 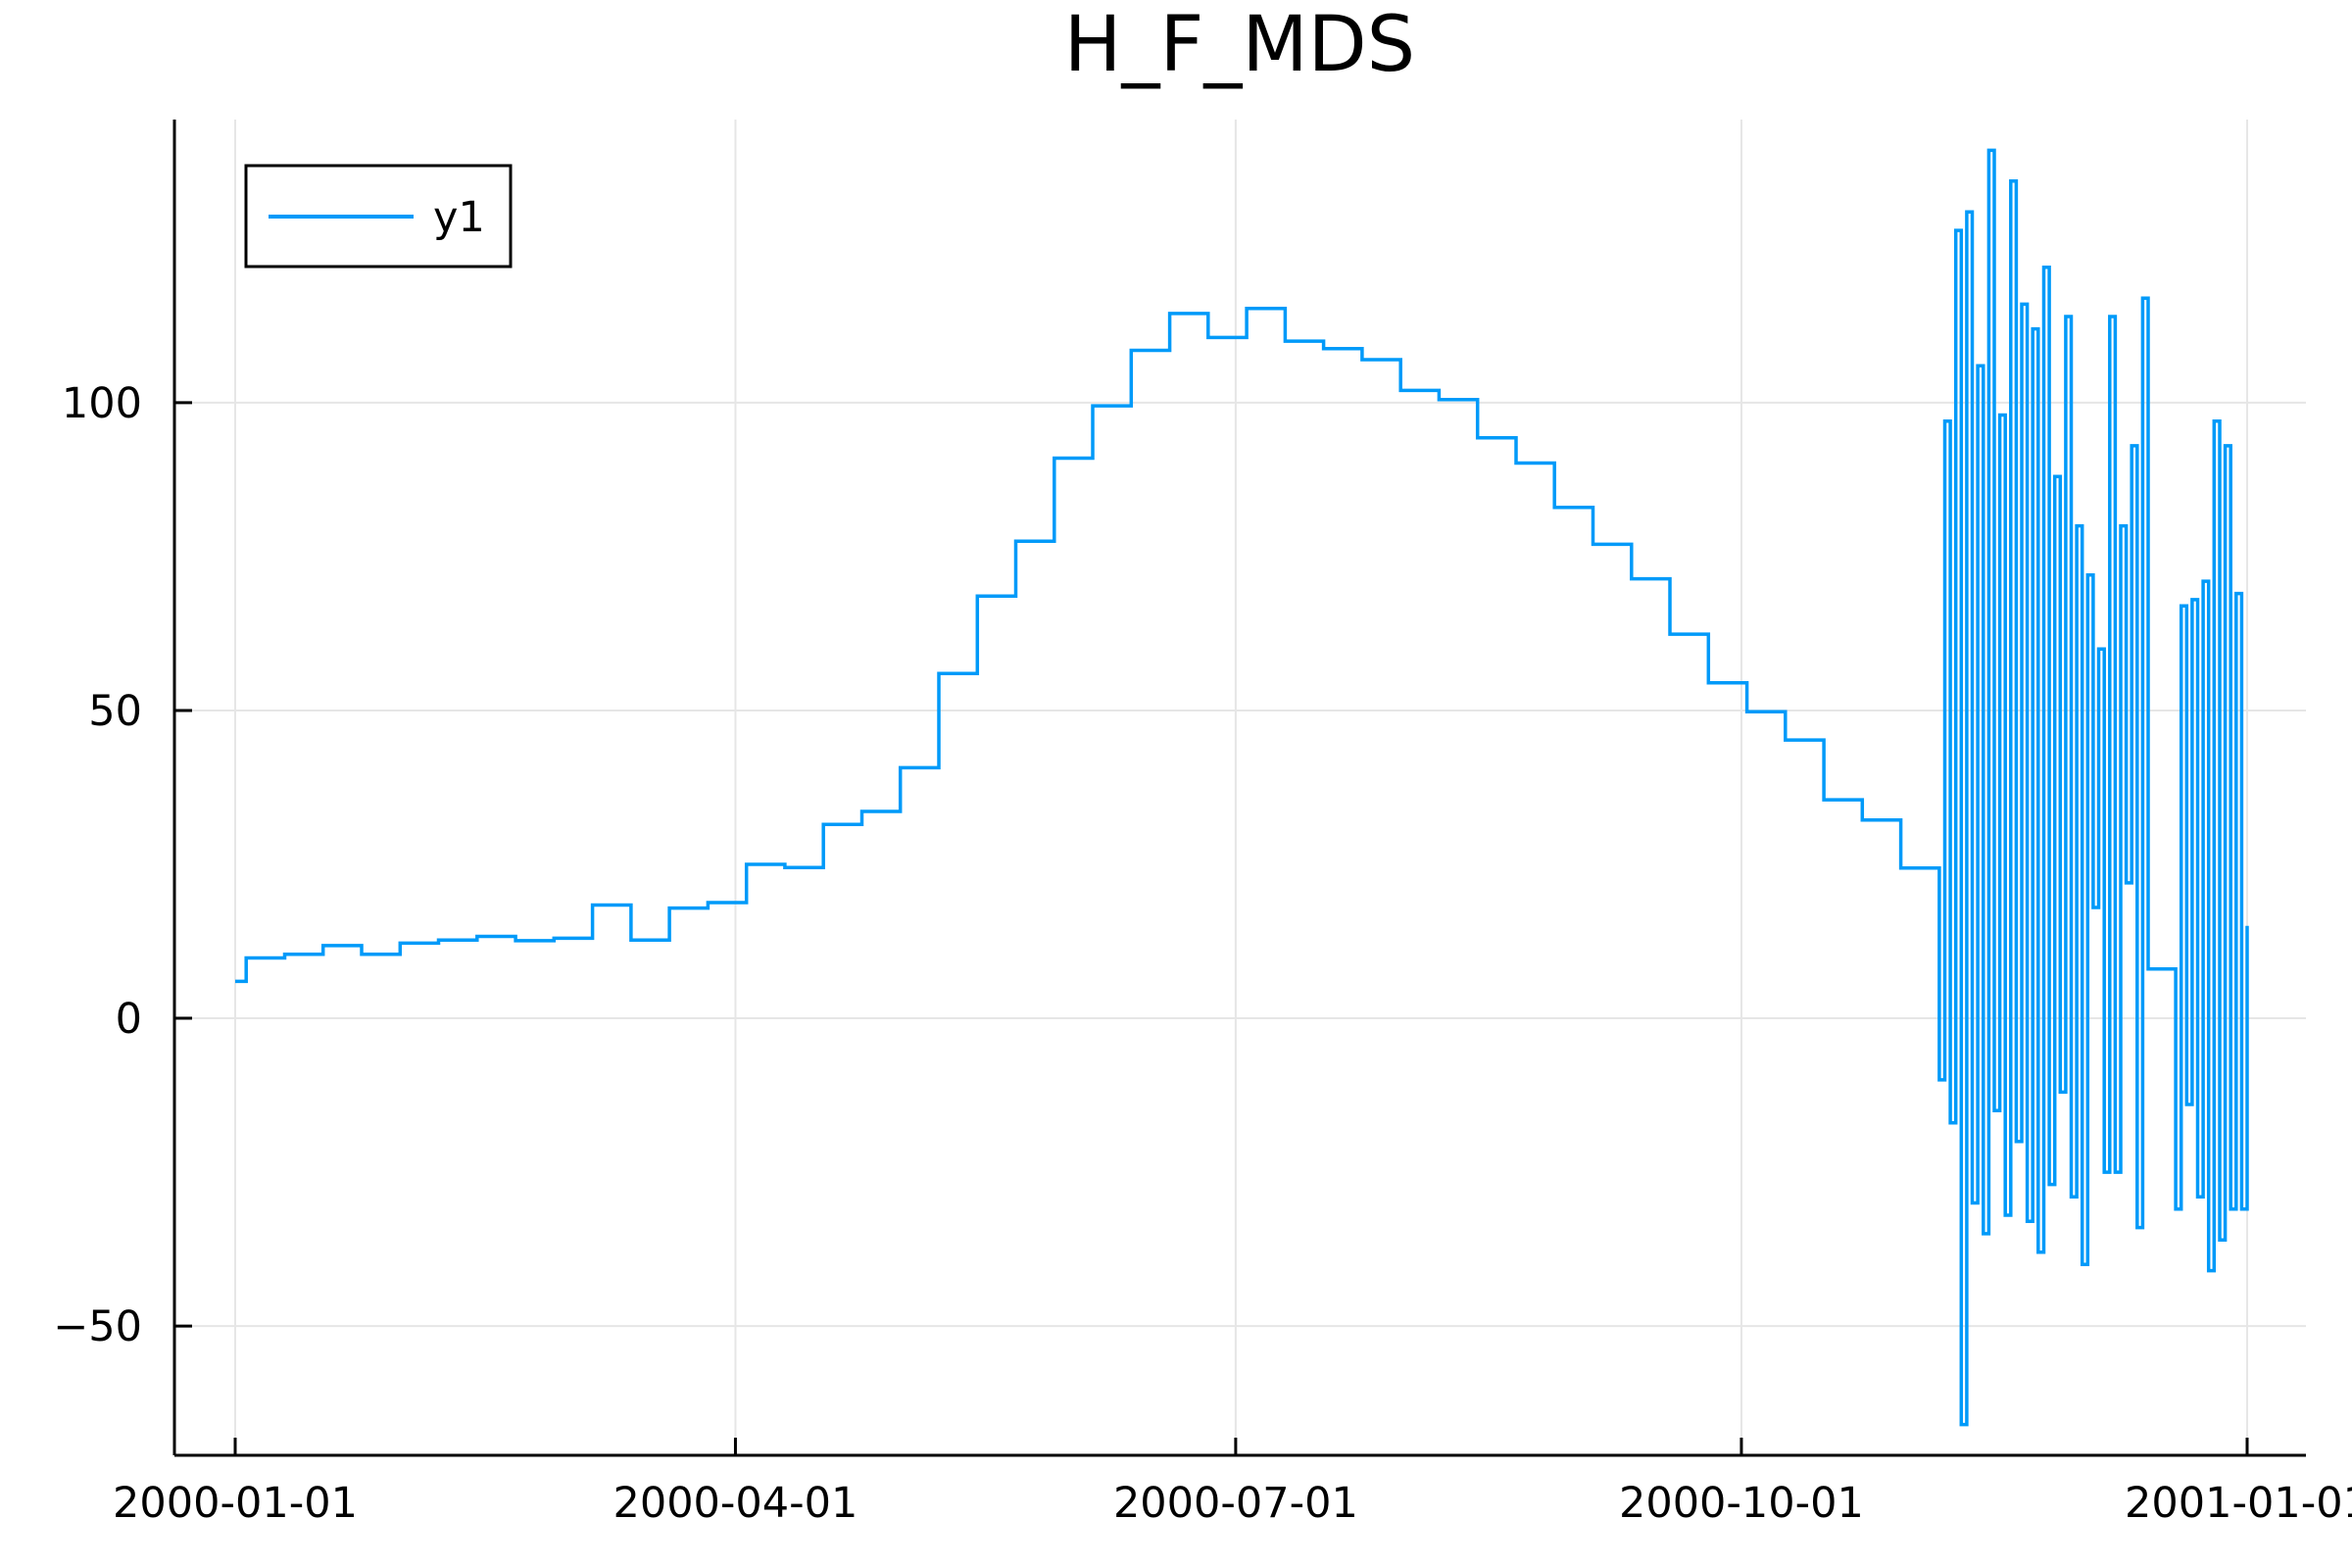 I want to click on legend-label-y1: y1, so click(x=459, y=217).